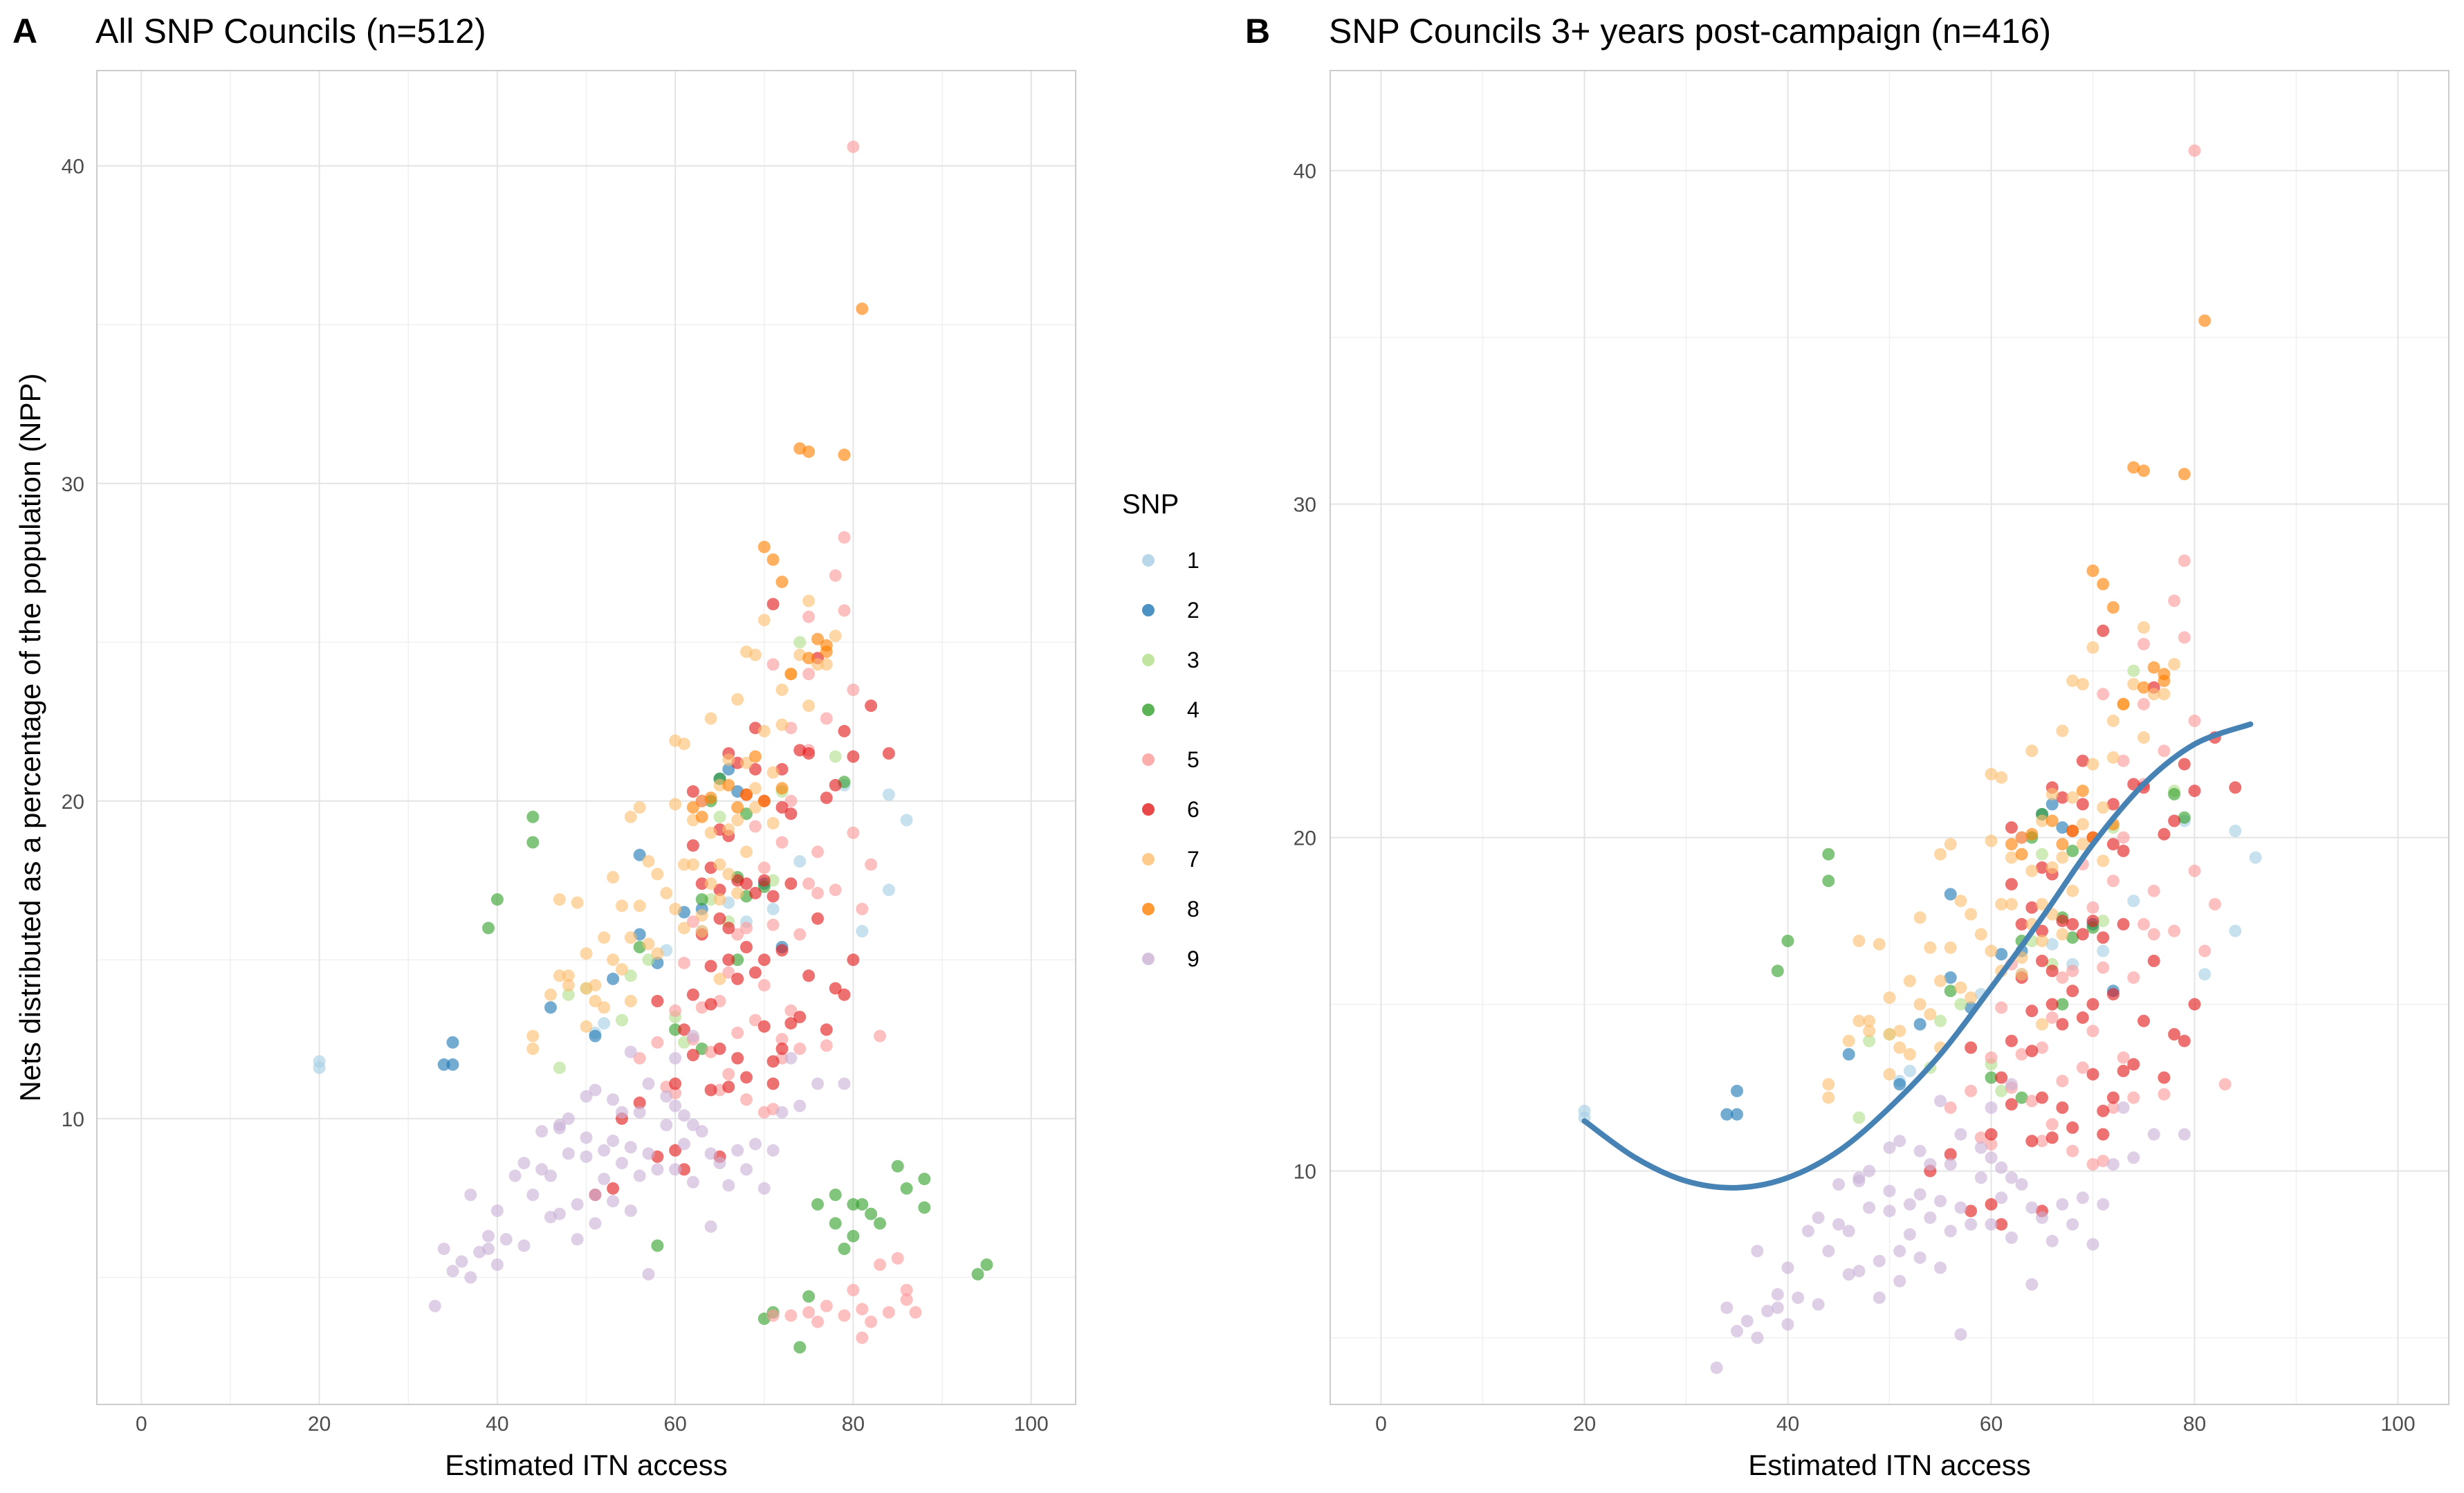 This screenshot has width=2464, height=1493. I want to click on y-tick-label: 40, so click(73, 167).